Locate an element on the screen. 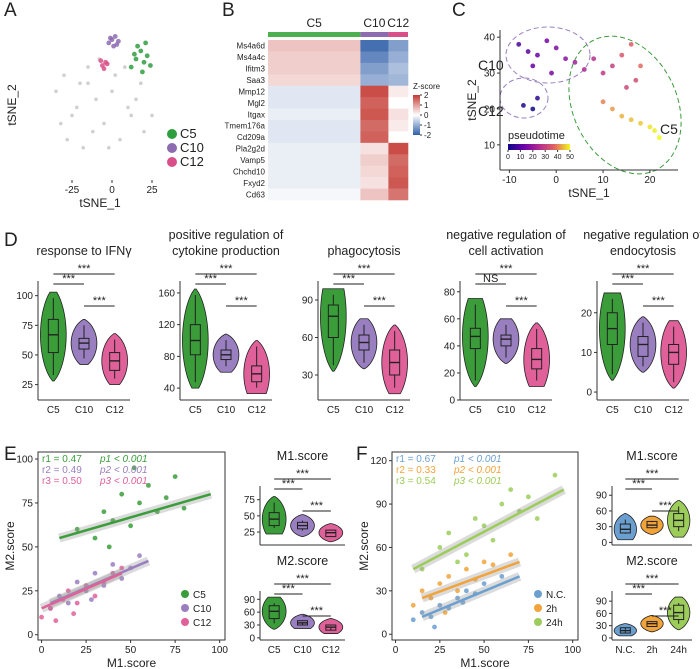  fit-line is located at coordinates (82, 591).